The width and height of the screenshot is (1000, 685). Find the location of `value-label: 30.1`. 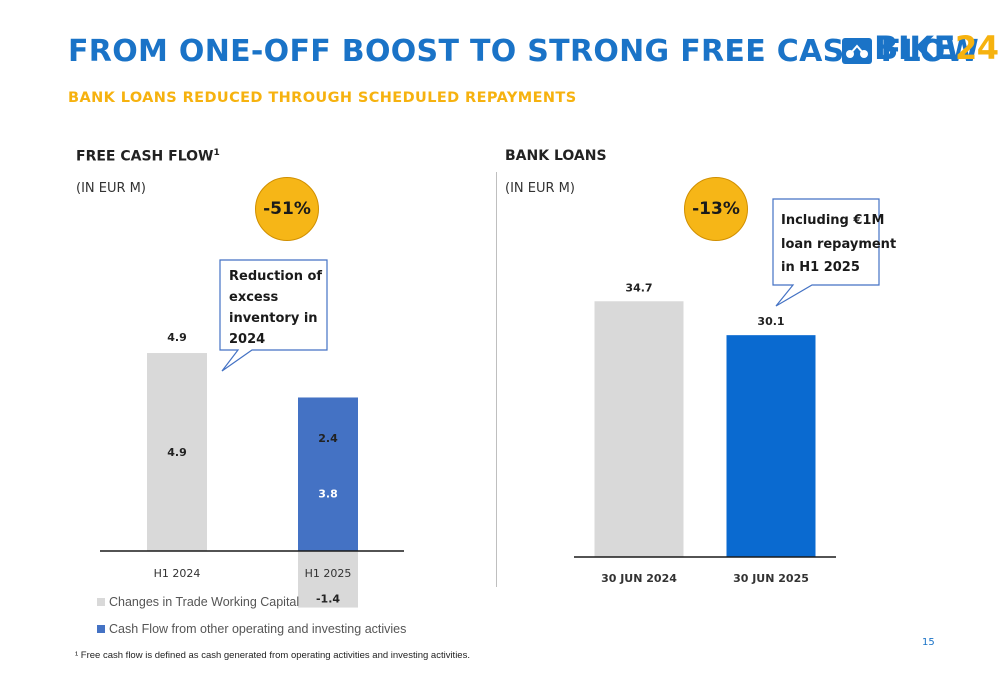

value-label: 30.1 is located at coordinates (770, 321).